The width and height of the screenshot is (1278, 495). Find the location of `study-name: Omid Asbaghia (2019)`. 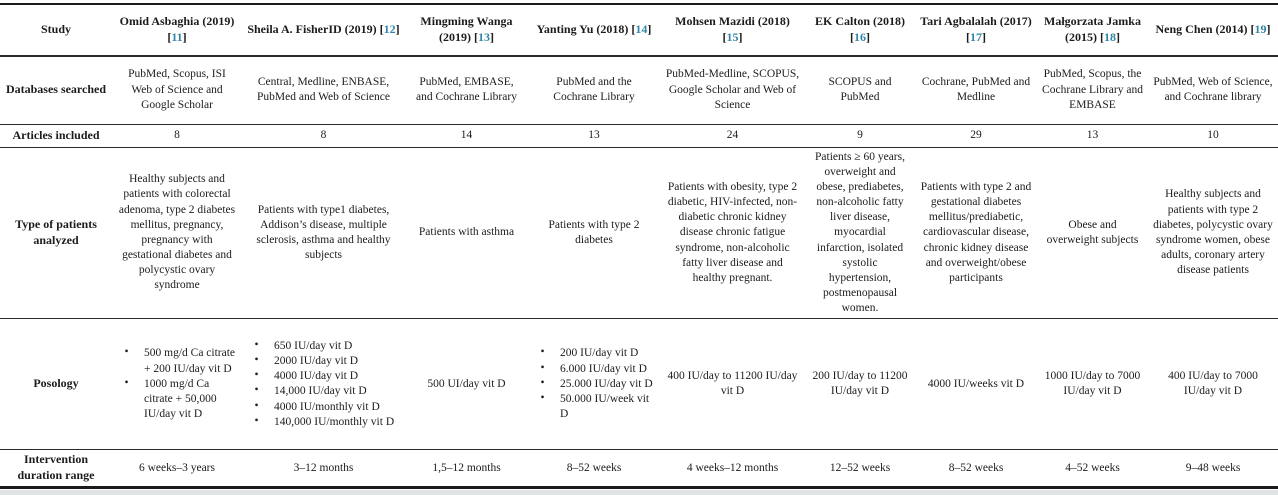

study-name: Omid Asbaghia (2019) is located at coordinates (177, 21).